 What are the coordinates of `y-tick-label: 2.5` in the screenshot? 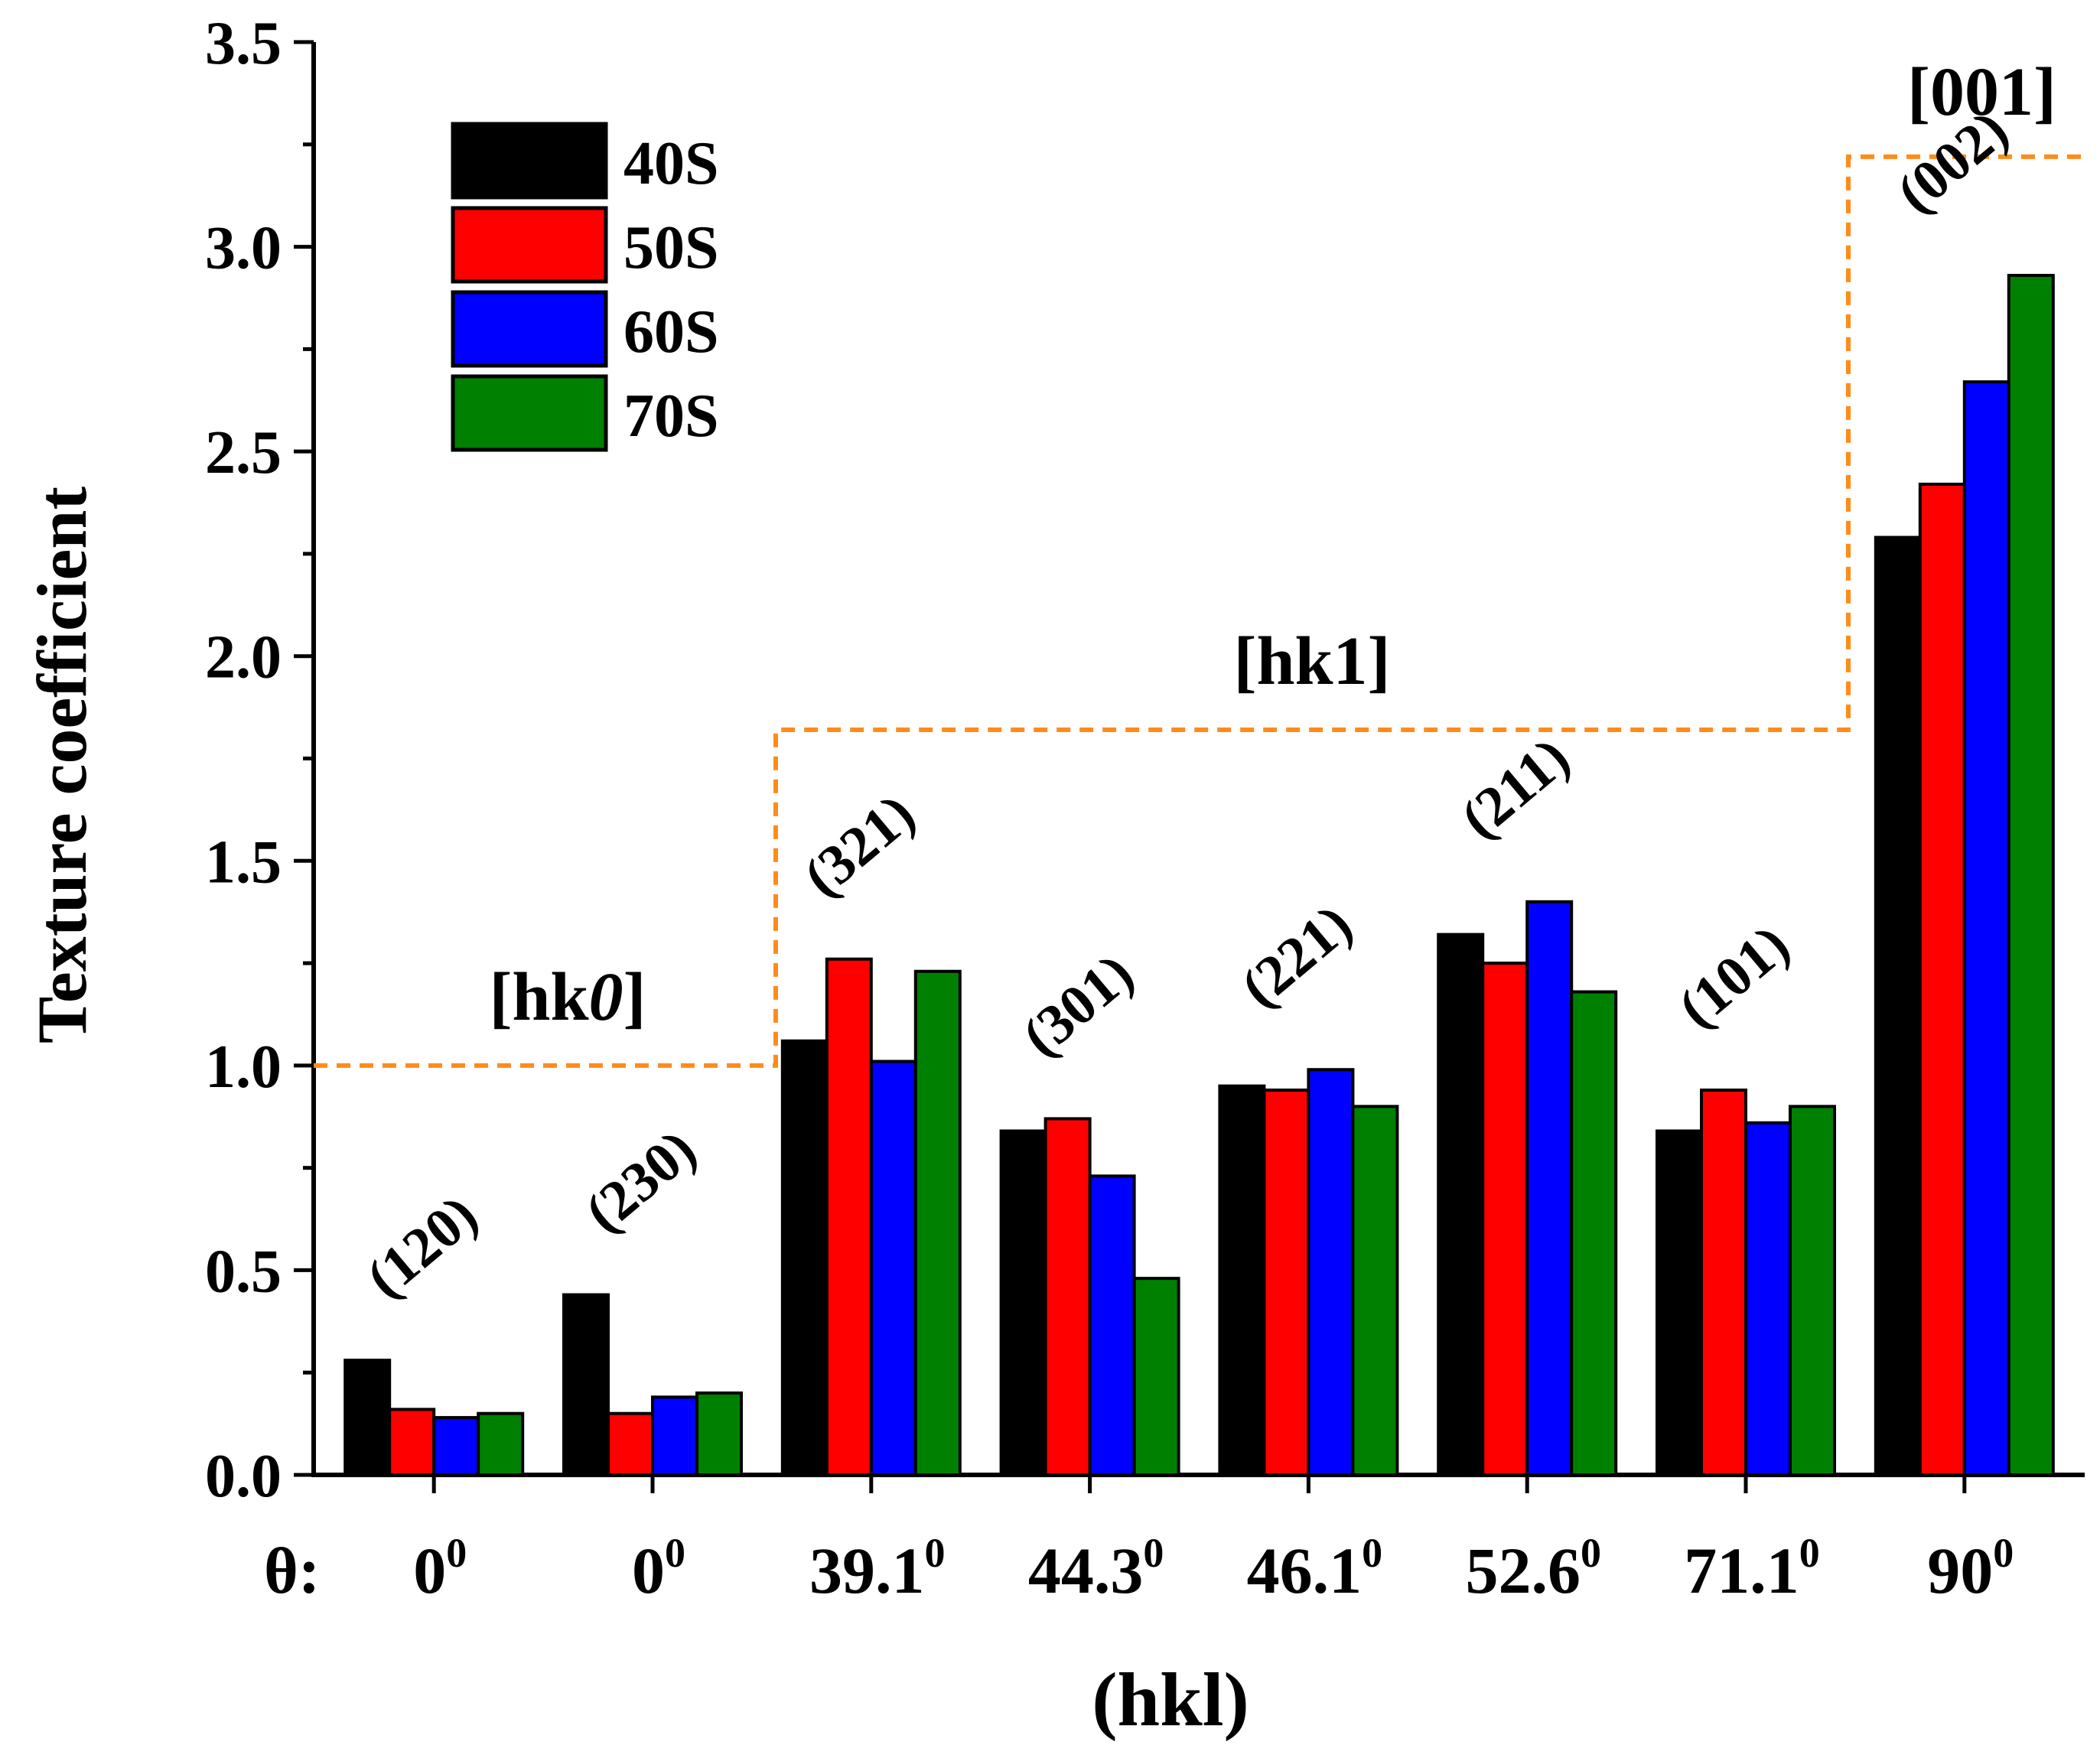 It's located at (243, 453).